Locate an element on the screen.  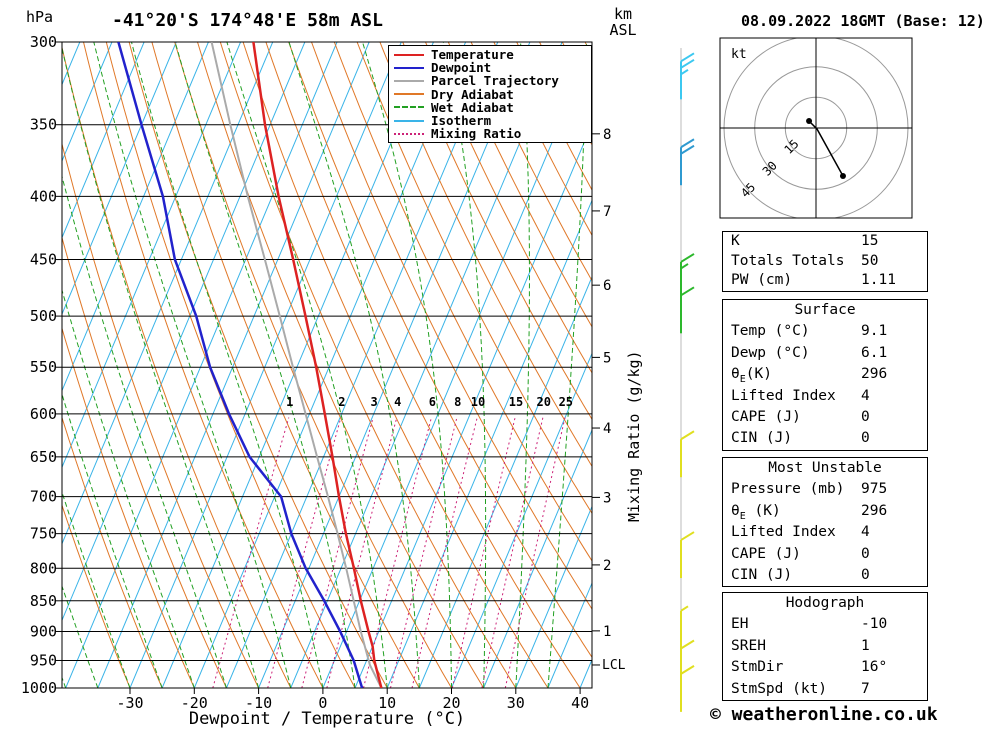
svg-text: 1 is located at coordinates (289, 402).